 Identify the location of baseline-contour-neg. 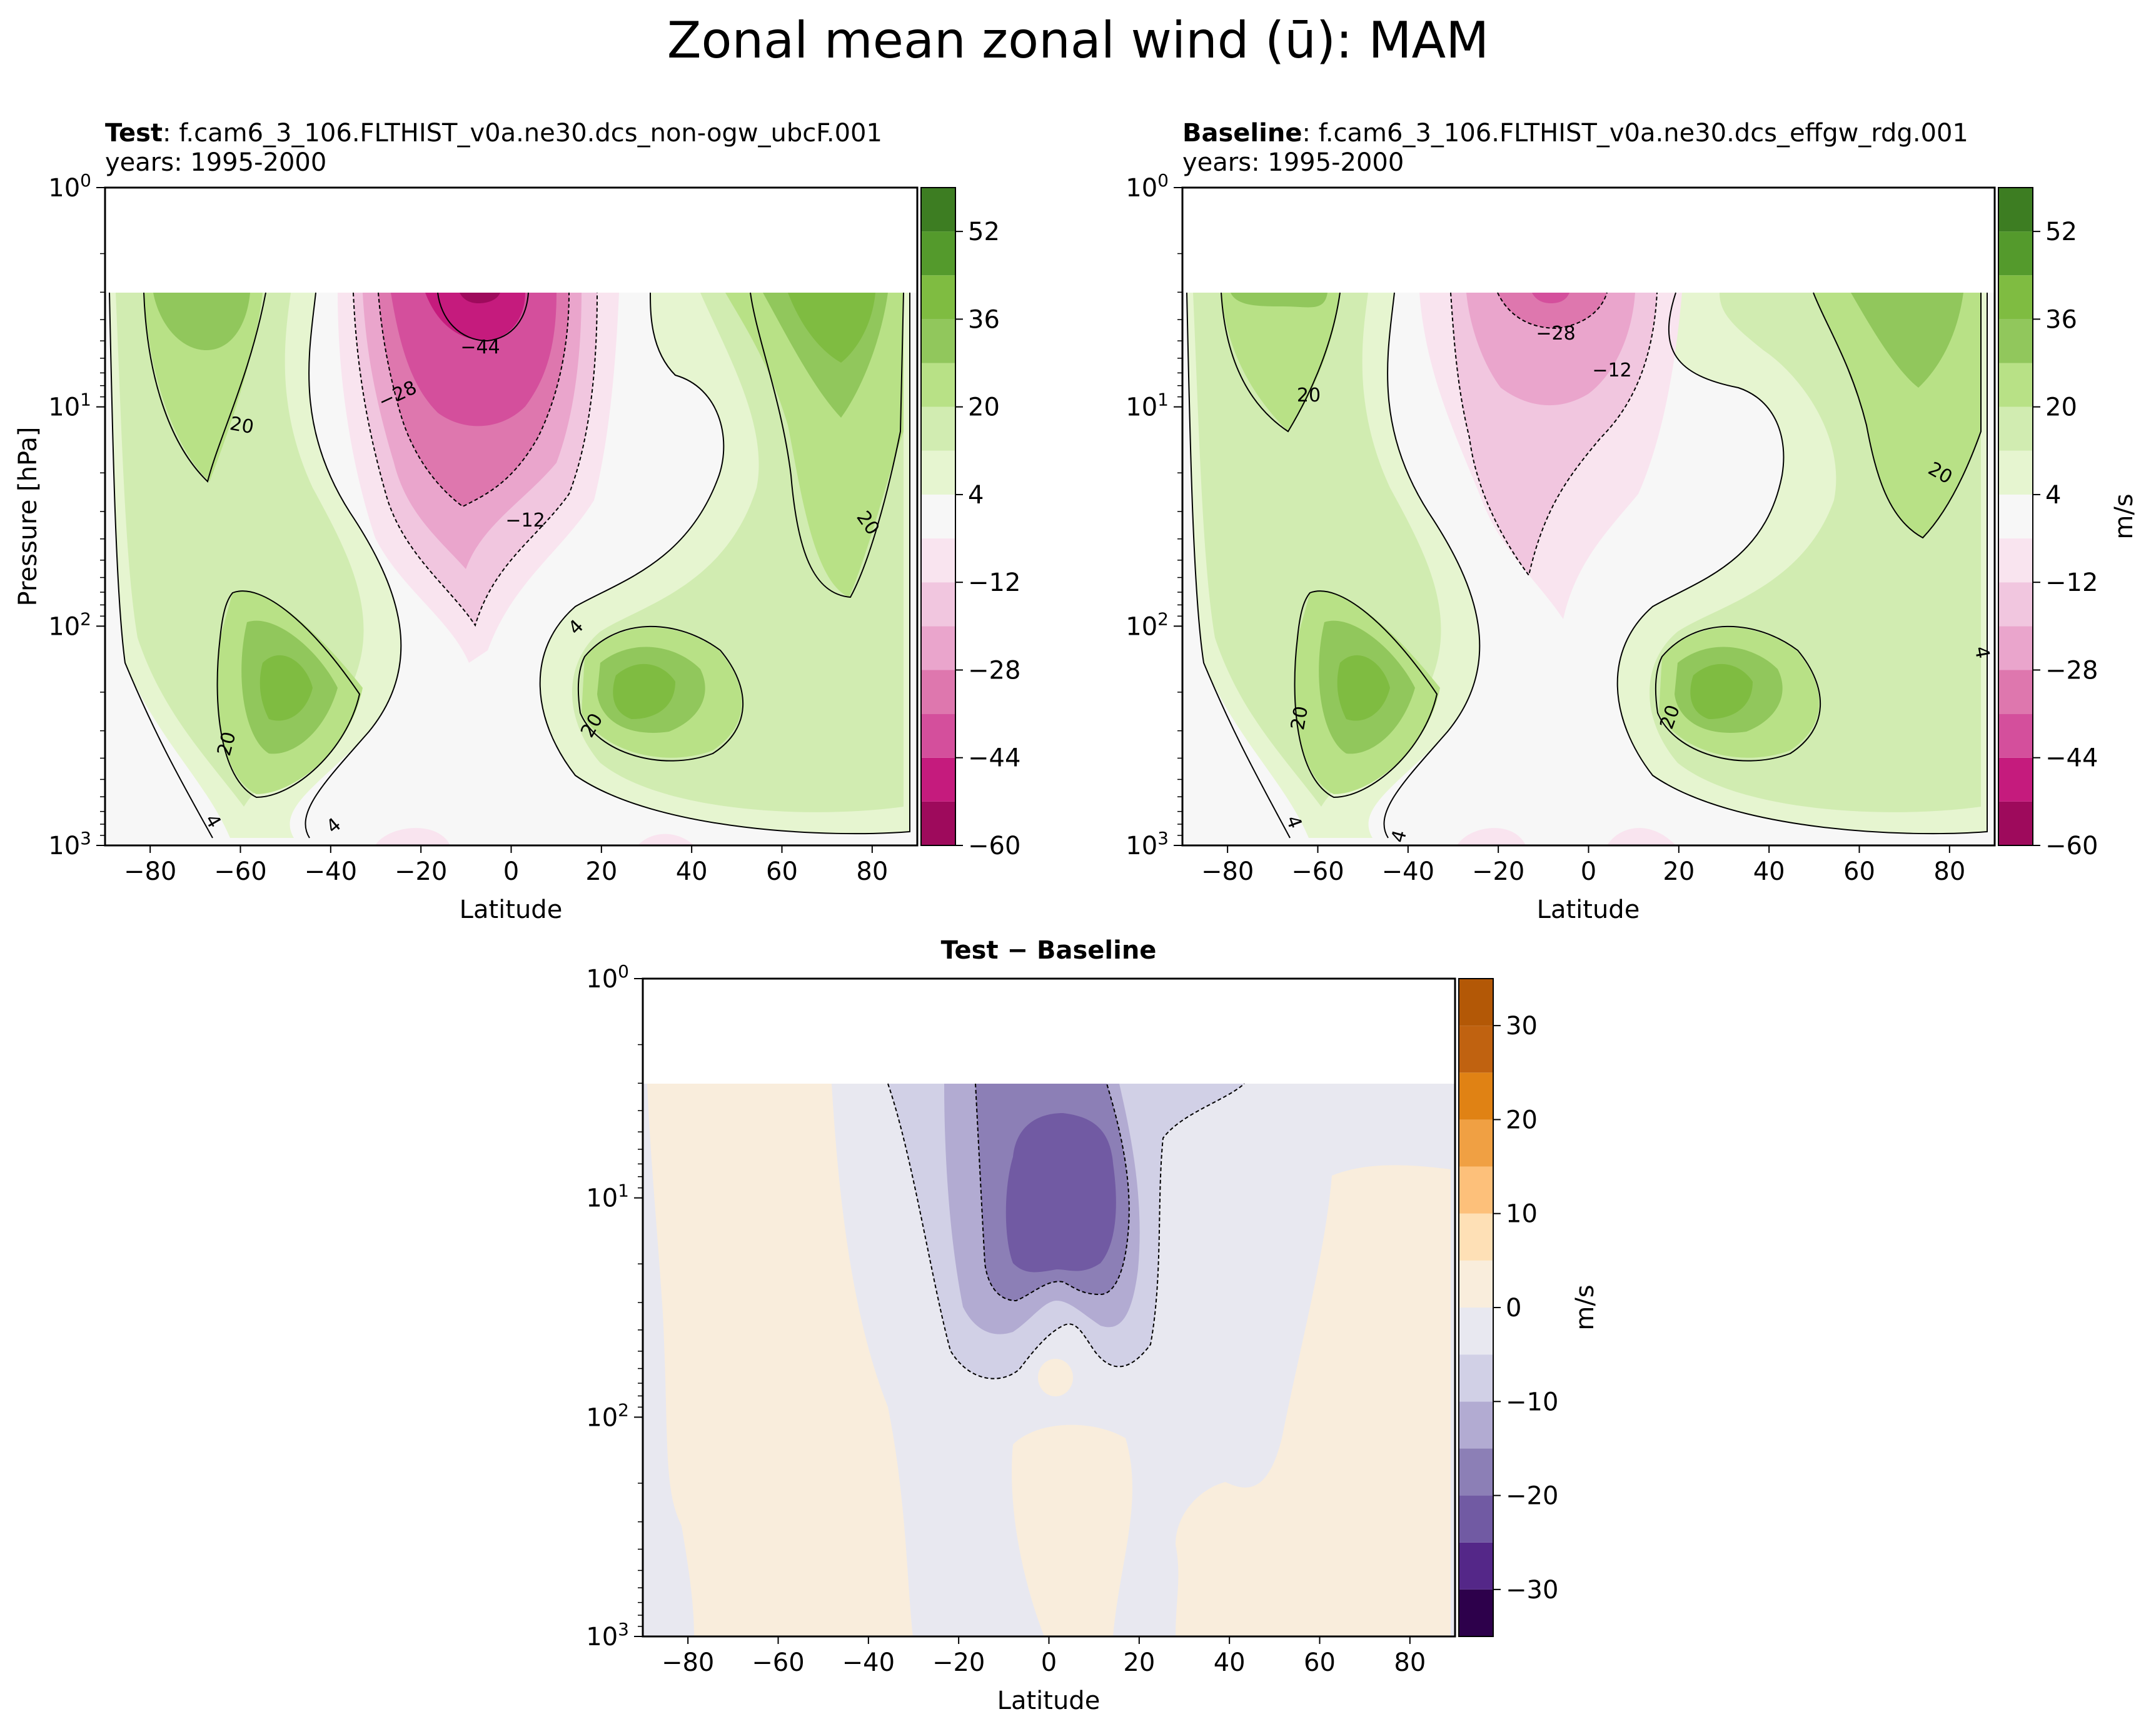
(1554, 435).